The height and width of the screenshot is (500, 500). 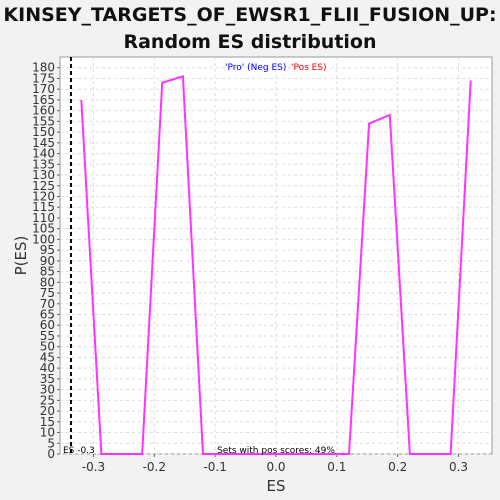 I want to click on y-tick-label: 0, so click(x=51, y=454).